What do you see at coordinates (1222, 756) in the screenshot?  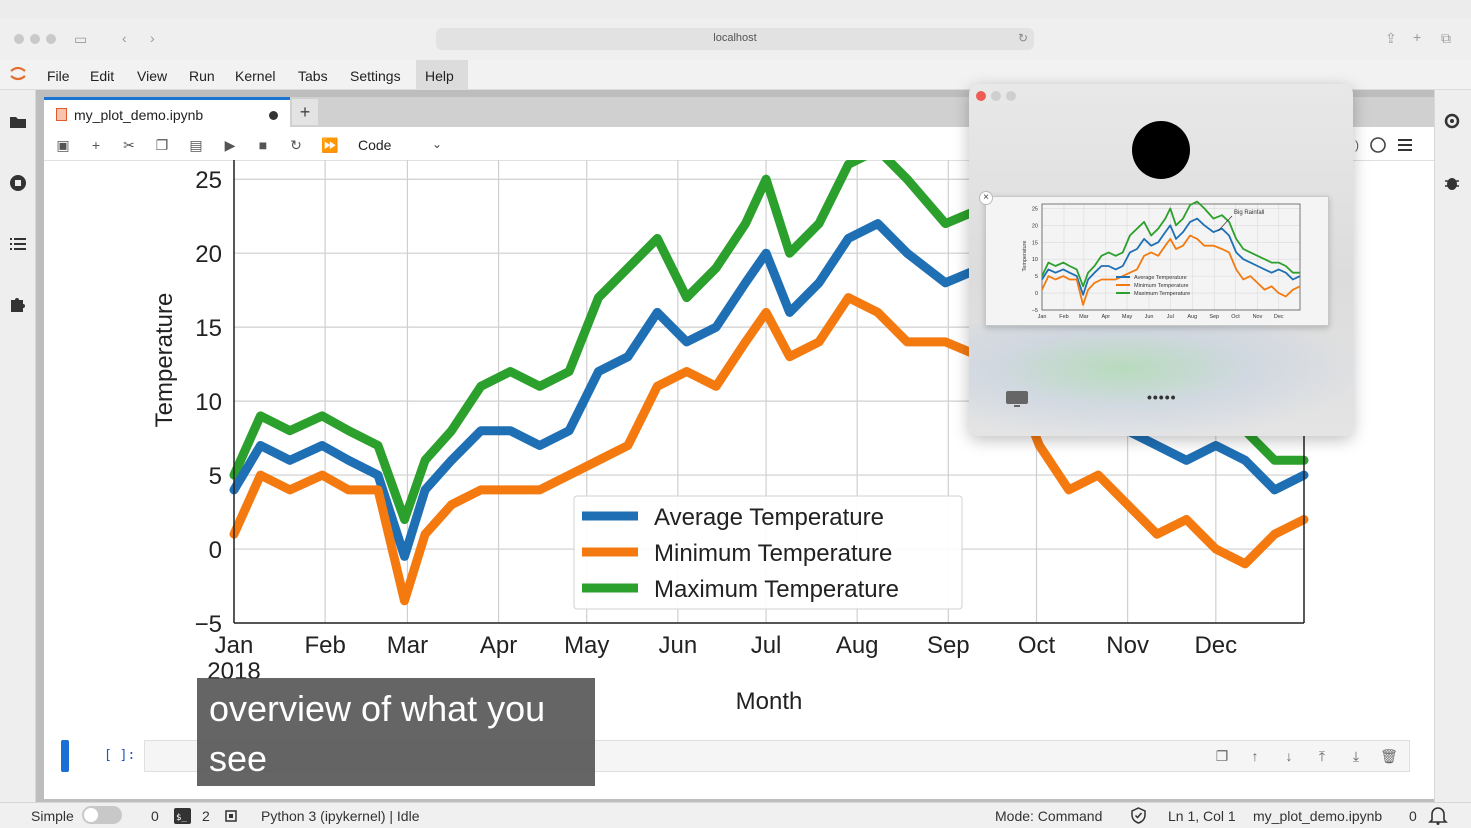 I see `duplicate-cell-icon: ❐` at bounding box center [1222, 756].